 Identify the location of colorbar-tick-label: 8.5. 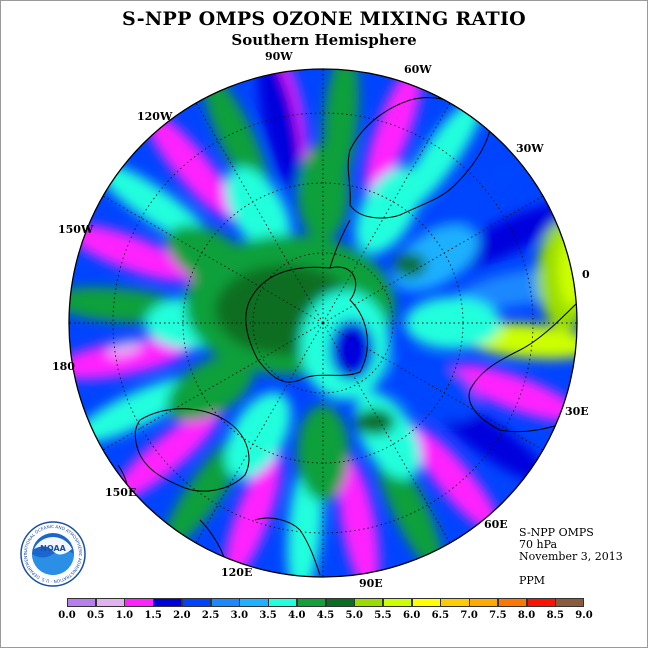
(555, 615).